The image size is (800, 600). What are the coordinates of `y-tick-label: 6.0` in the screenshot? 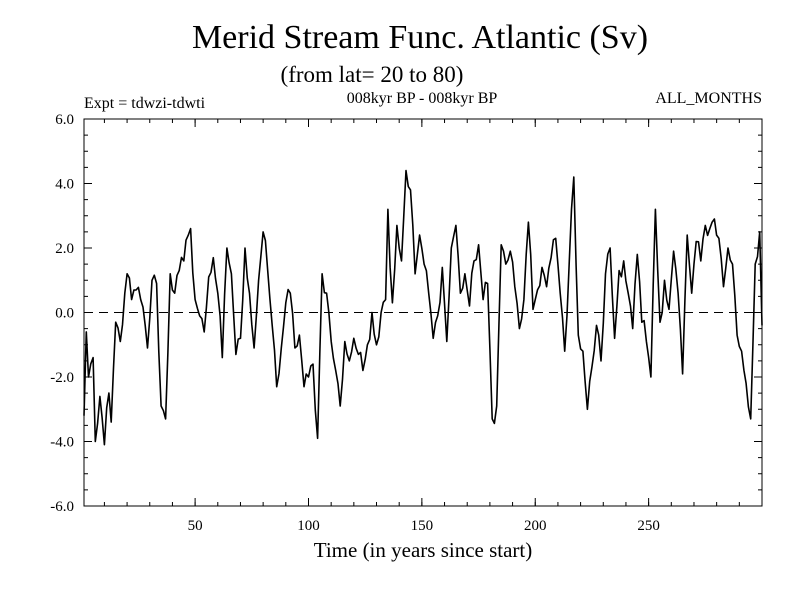 It's located at (64, 120).